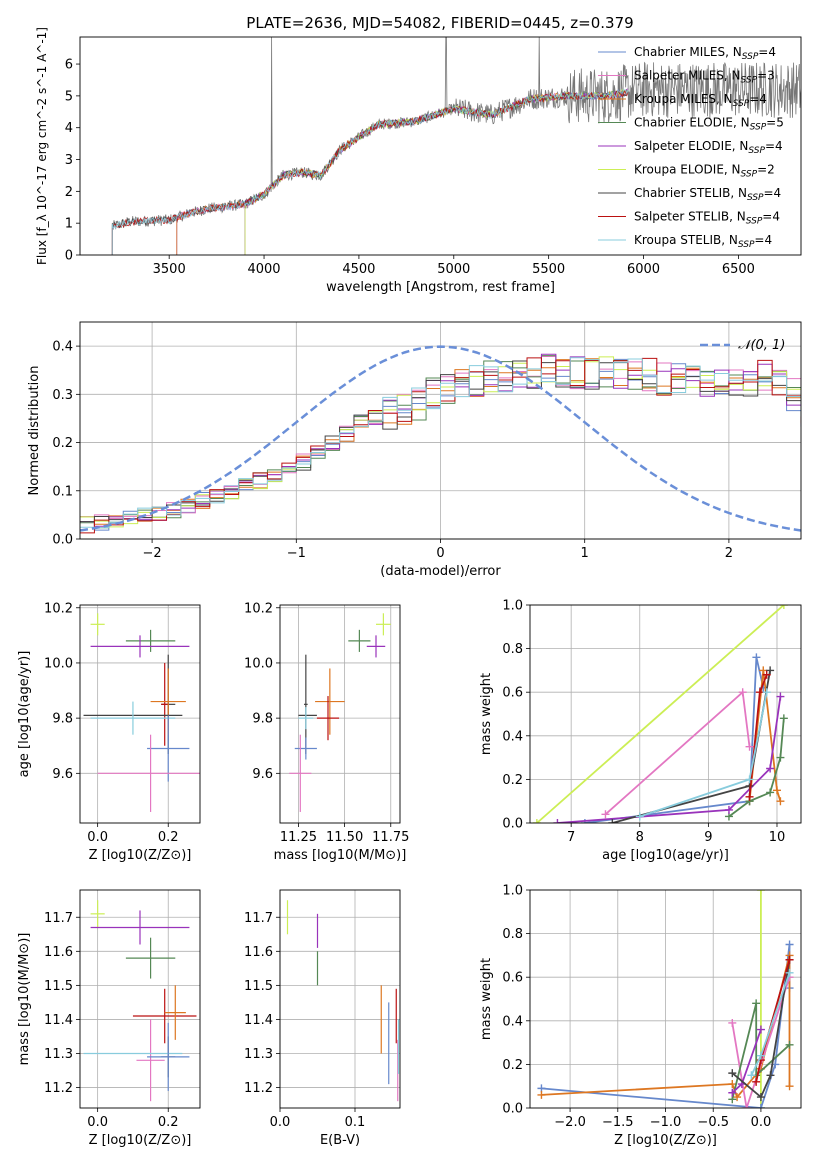  Describe the element at coordinates (343, 1001) in the screenshot. I see `plot-area-ebv-vs-mass` at that location.